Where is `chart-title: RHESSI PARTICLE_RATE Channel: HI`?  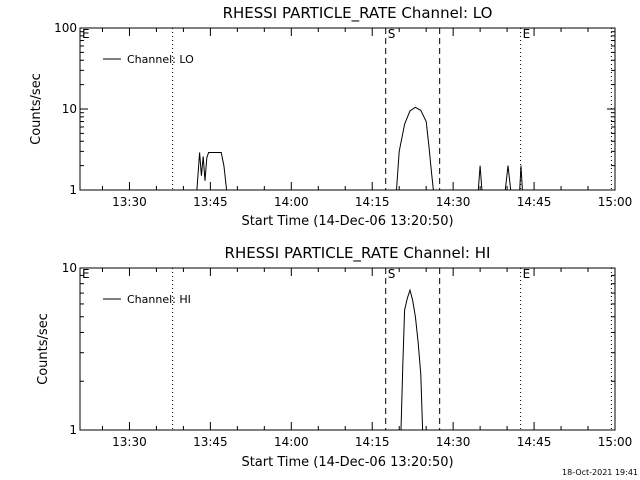
chart-title: RHESSI PARTICLE_RATE Channel: HI is located at coordinates (358, 253).